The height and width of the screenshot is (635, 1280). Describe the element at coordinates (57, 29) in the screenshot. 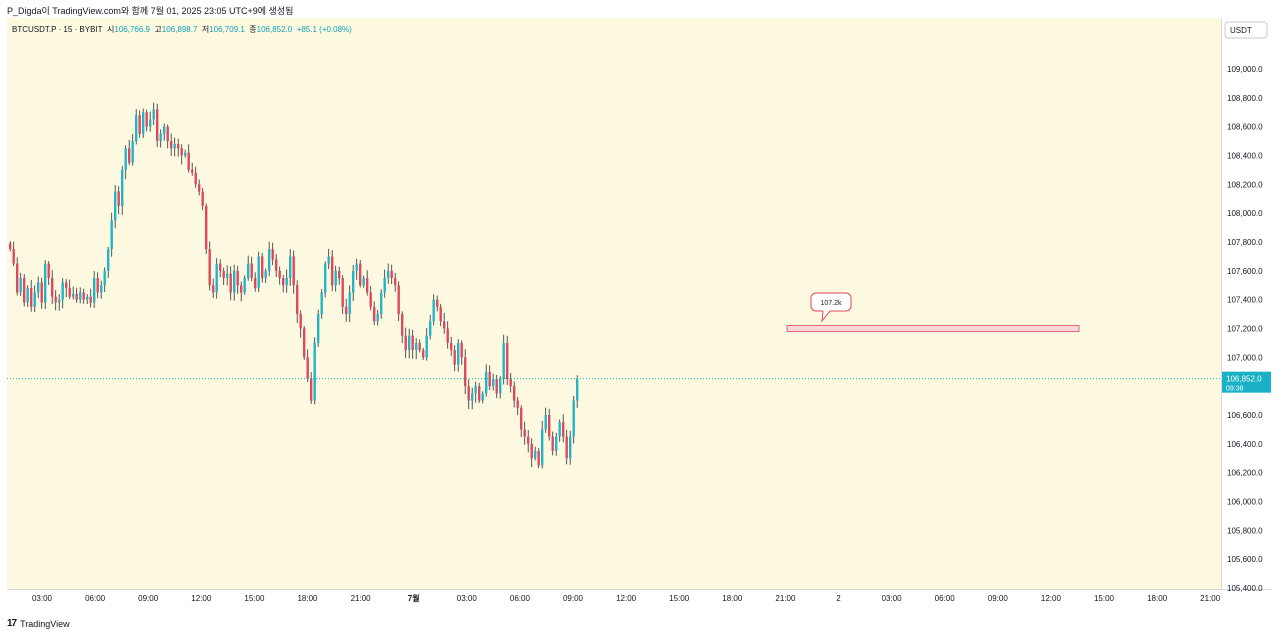

I see `symbol-label: BTCUSDT.P · 15 · BYBIT` at that location.